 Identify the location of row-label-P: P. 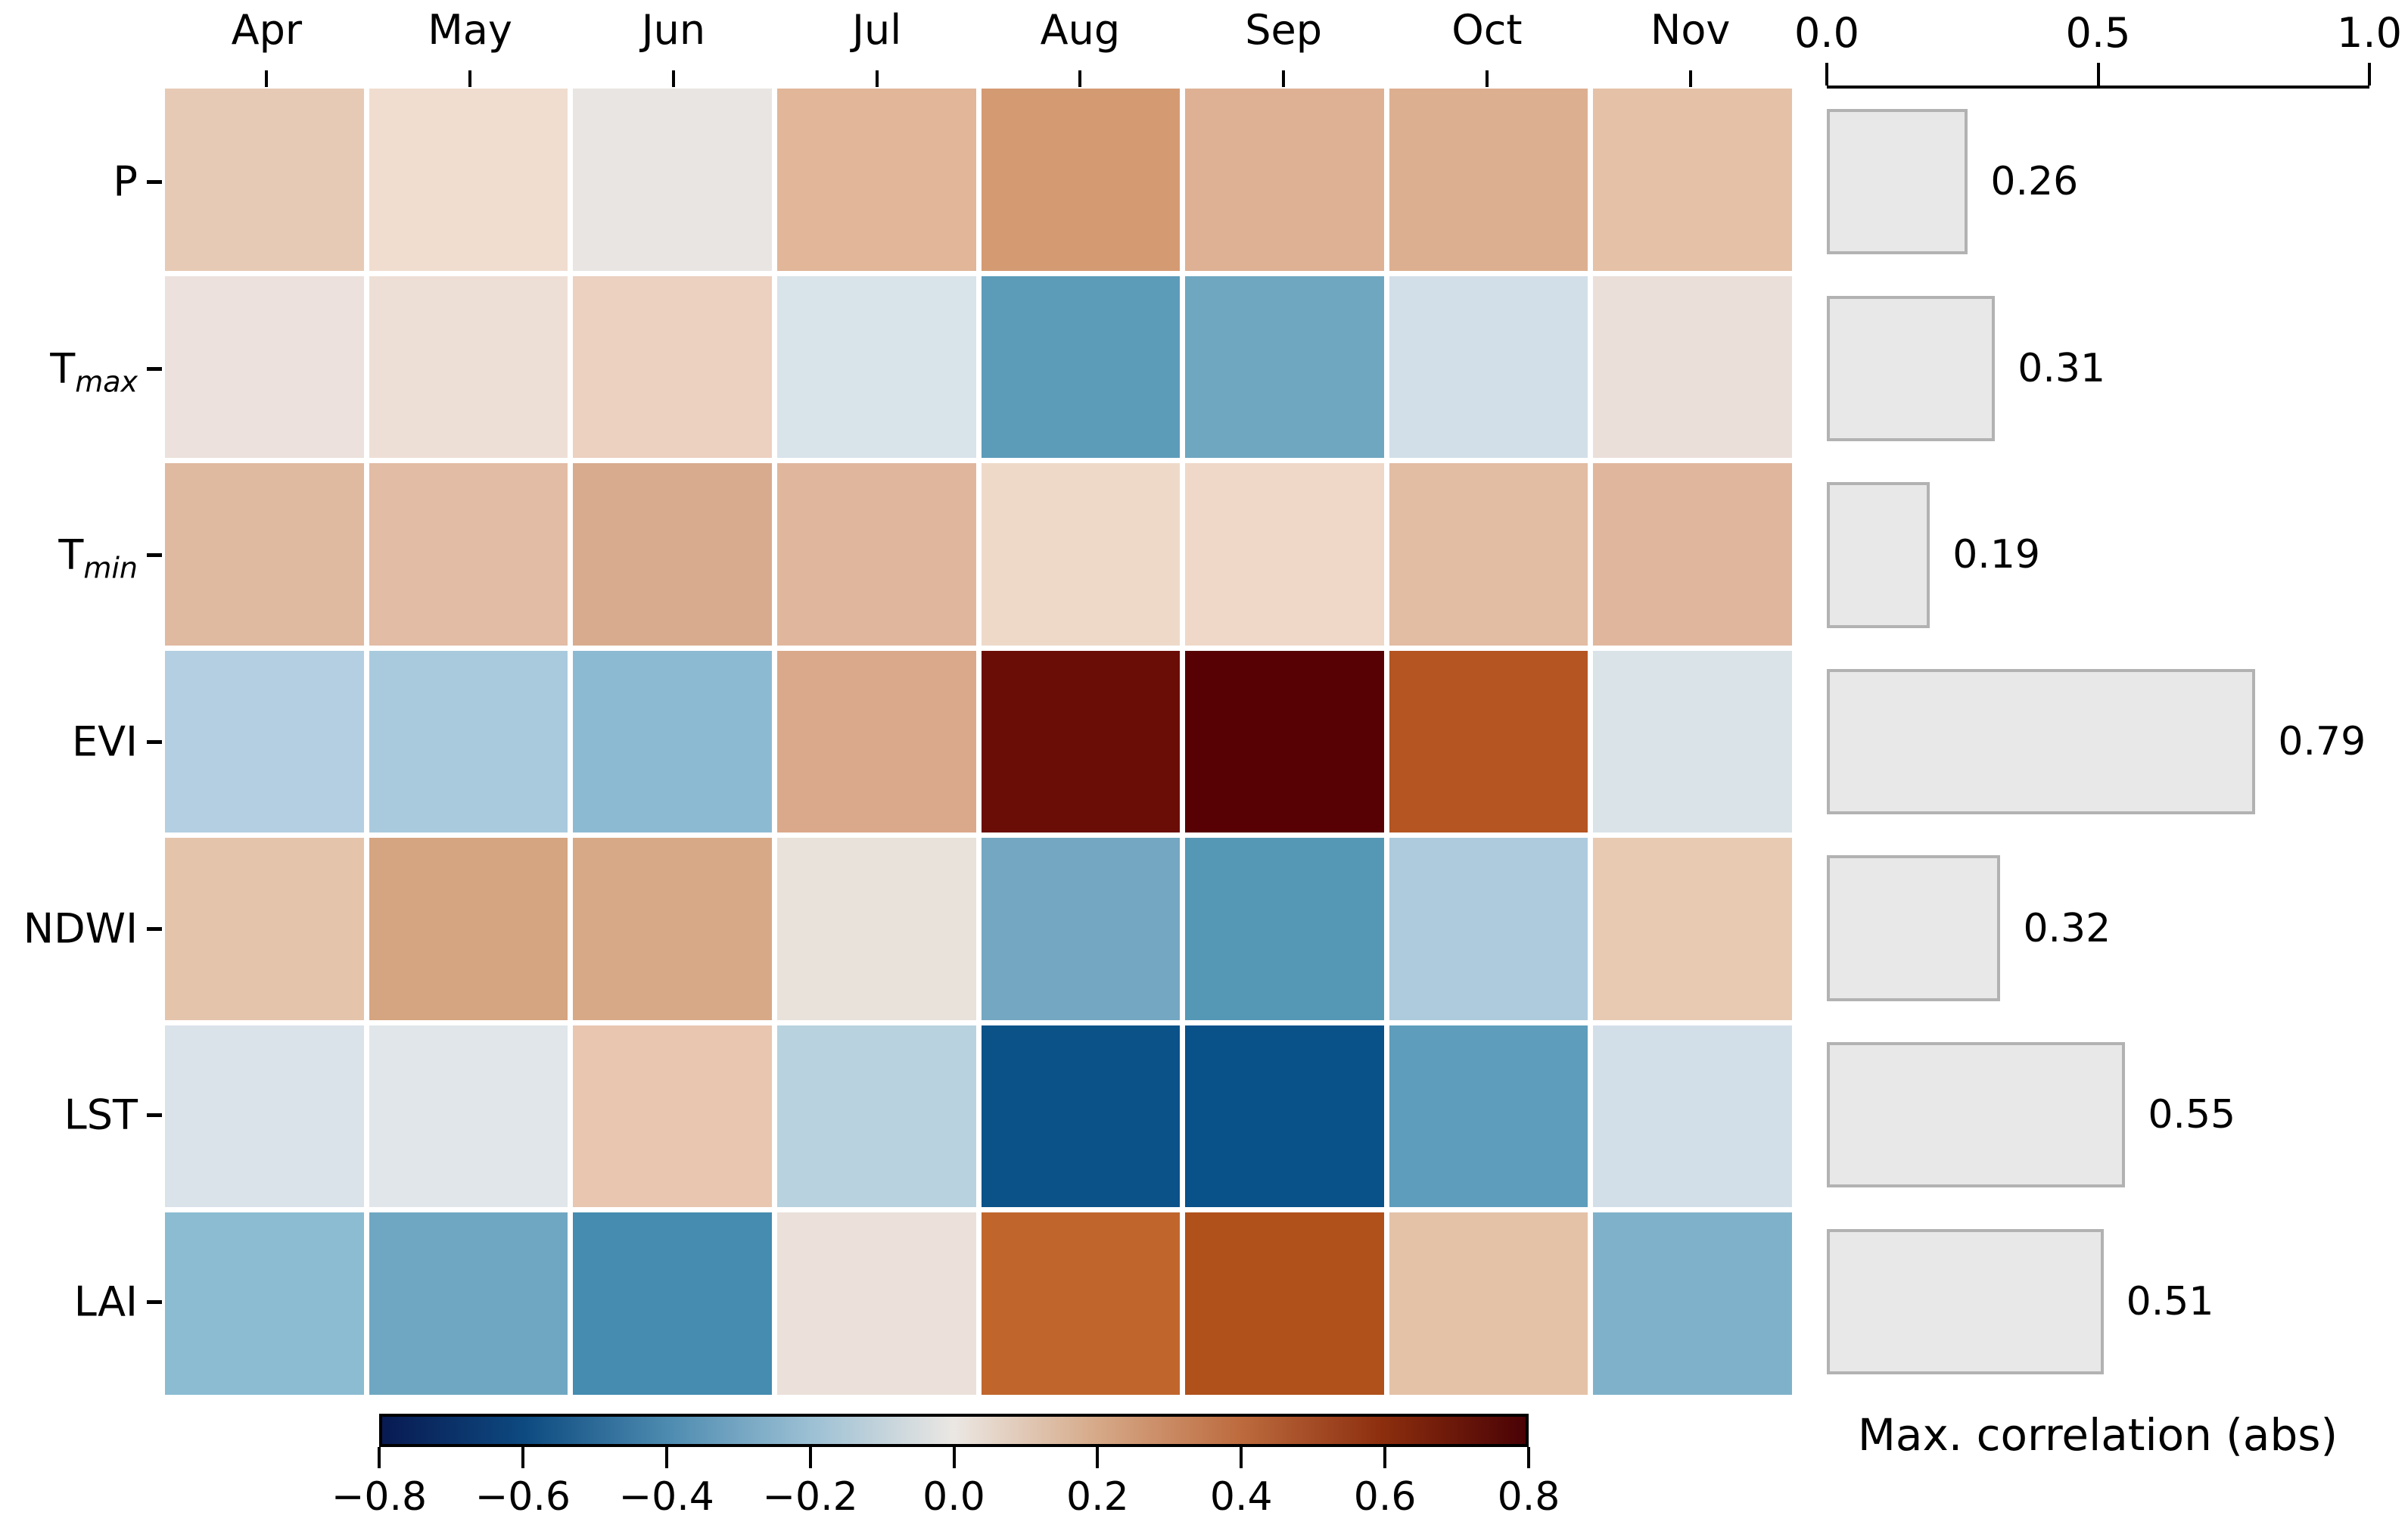
(126, 181).